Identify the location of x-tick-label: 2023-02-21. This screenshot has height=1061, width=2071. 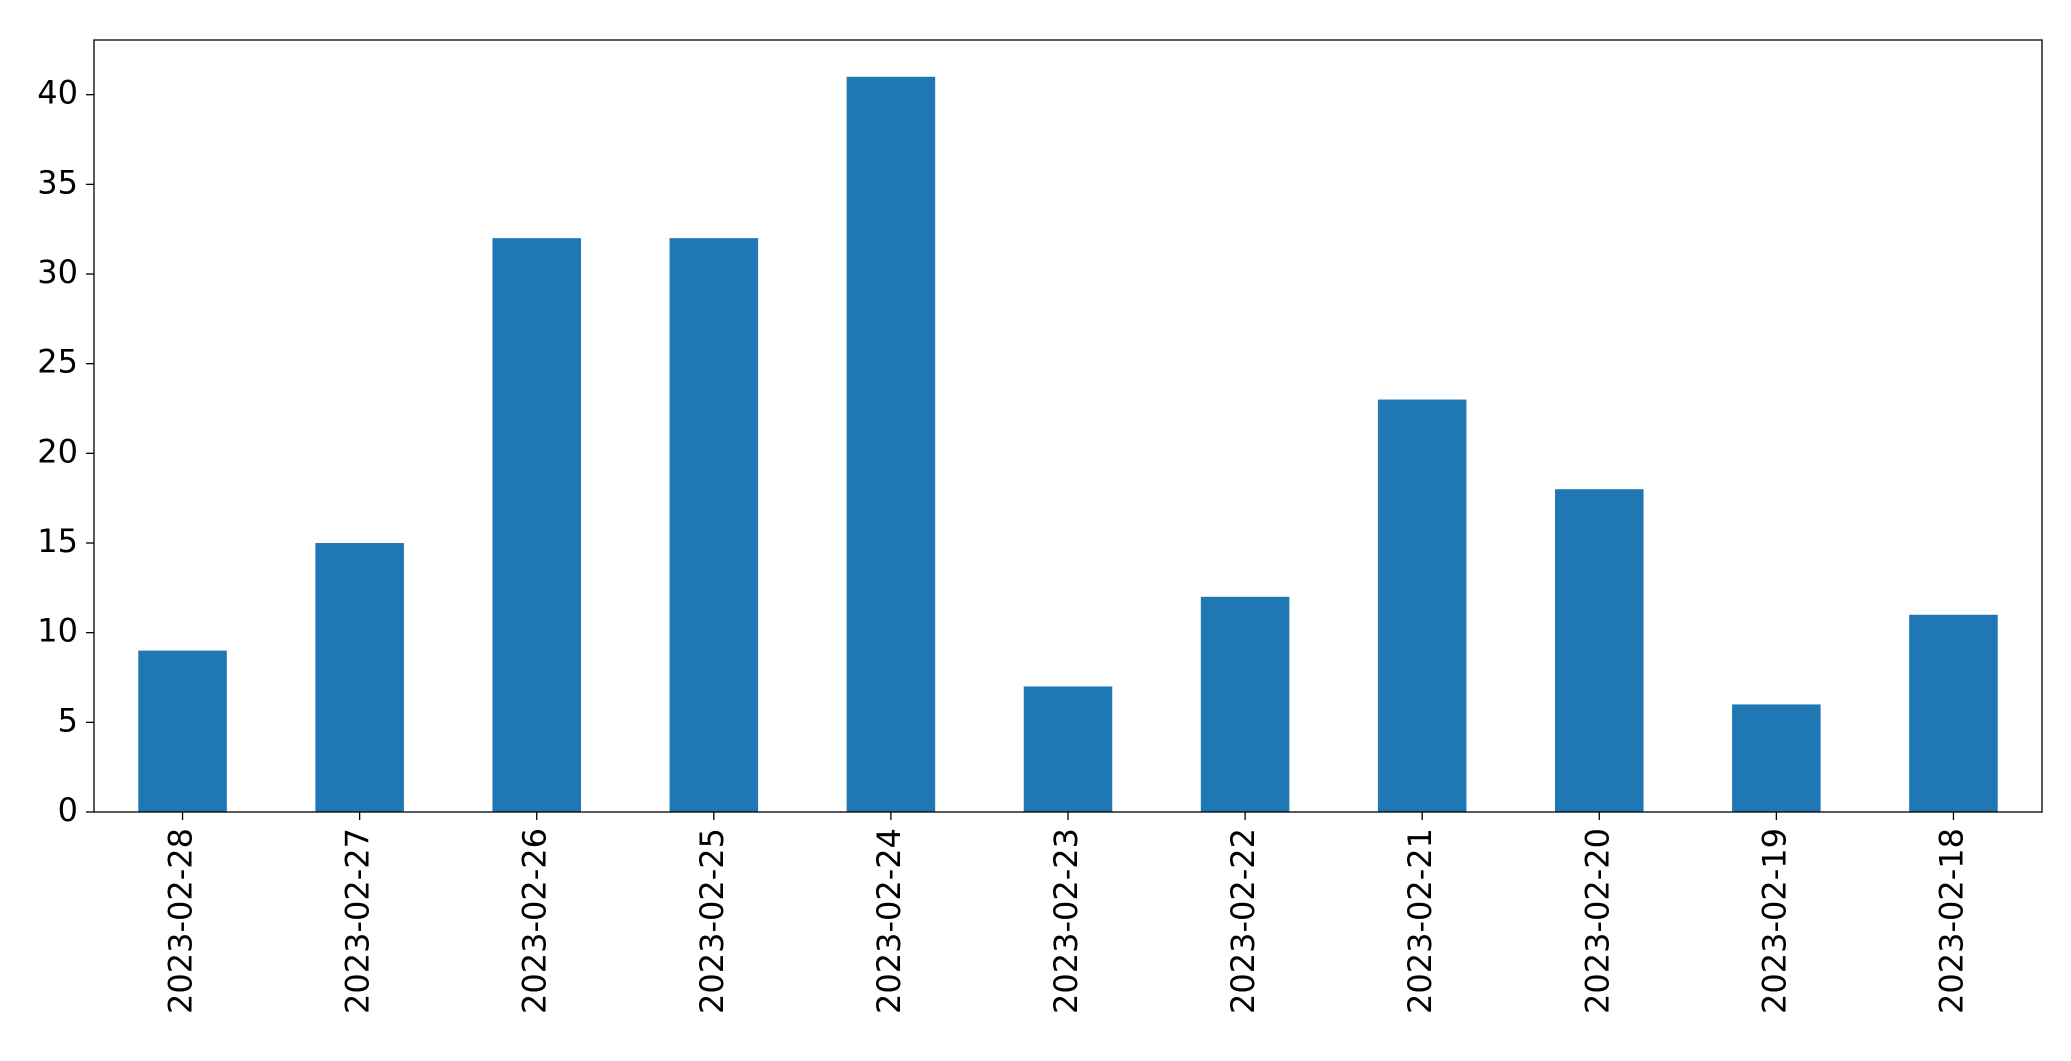
(1420, 921).